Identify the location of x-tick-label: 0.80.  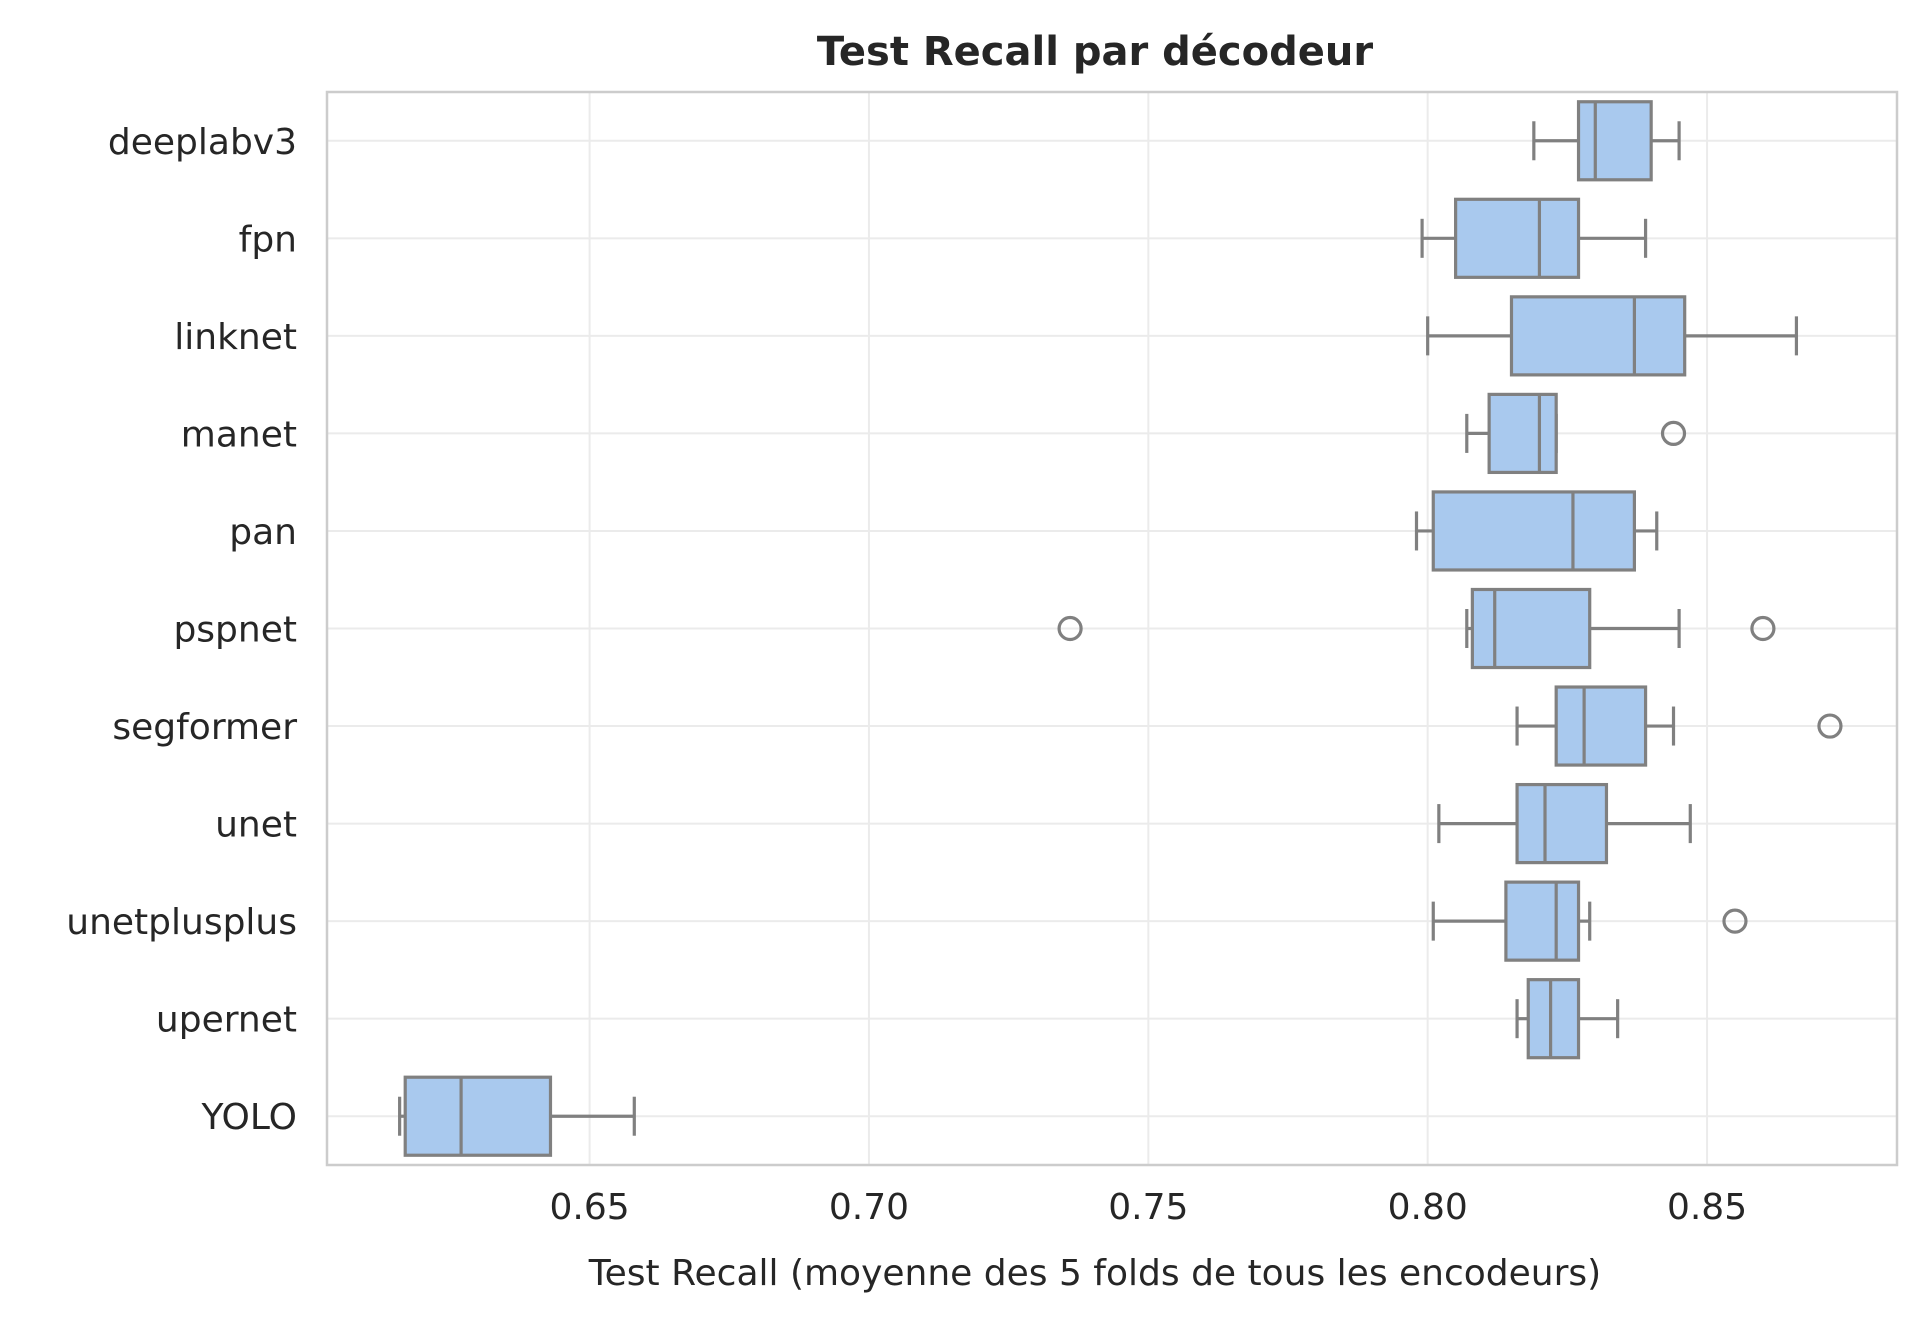
(1428, 1207).